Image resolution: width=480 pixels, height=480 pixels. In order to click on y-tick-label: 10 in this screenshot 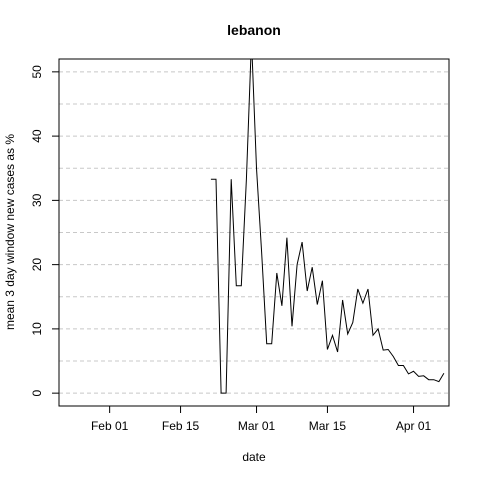, I will do `click(37, 329)`.